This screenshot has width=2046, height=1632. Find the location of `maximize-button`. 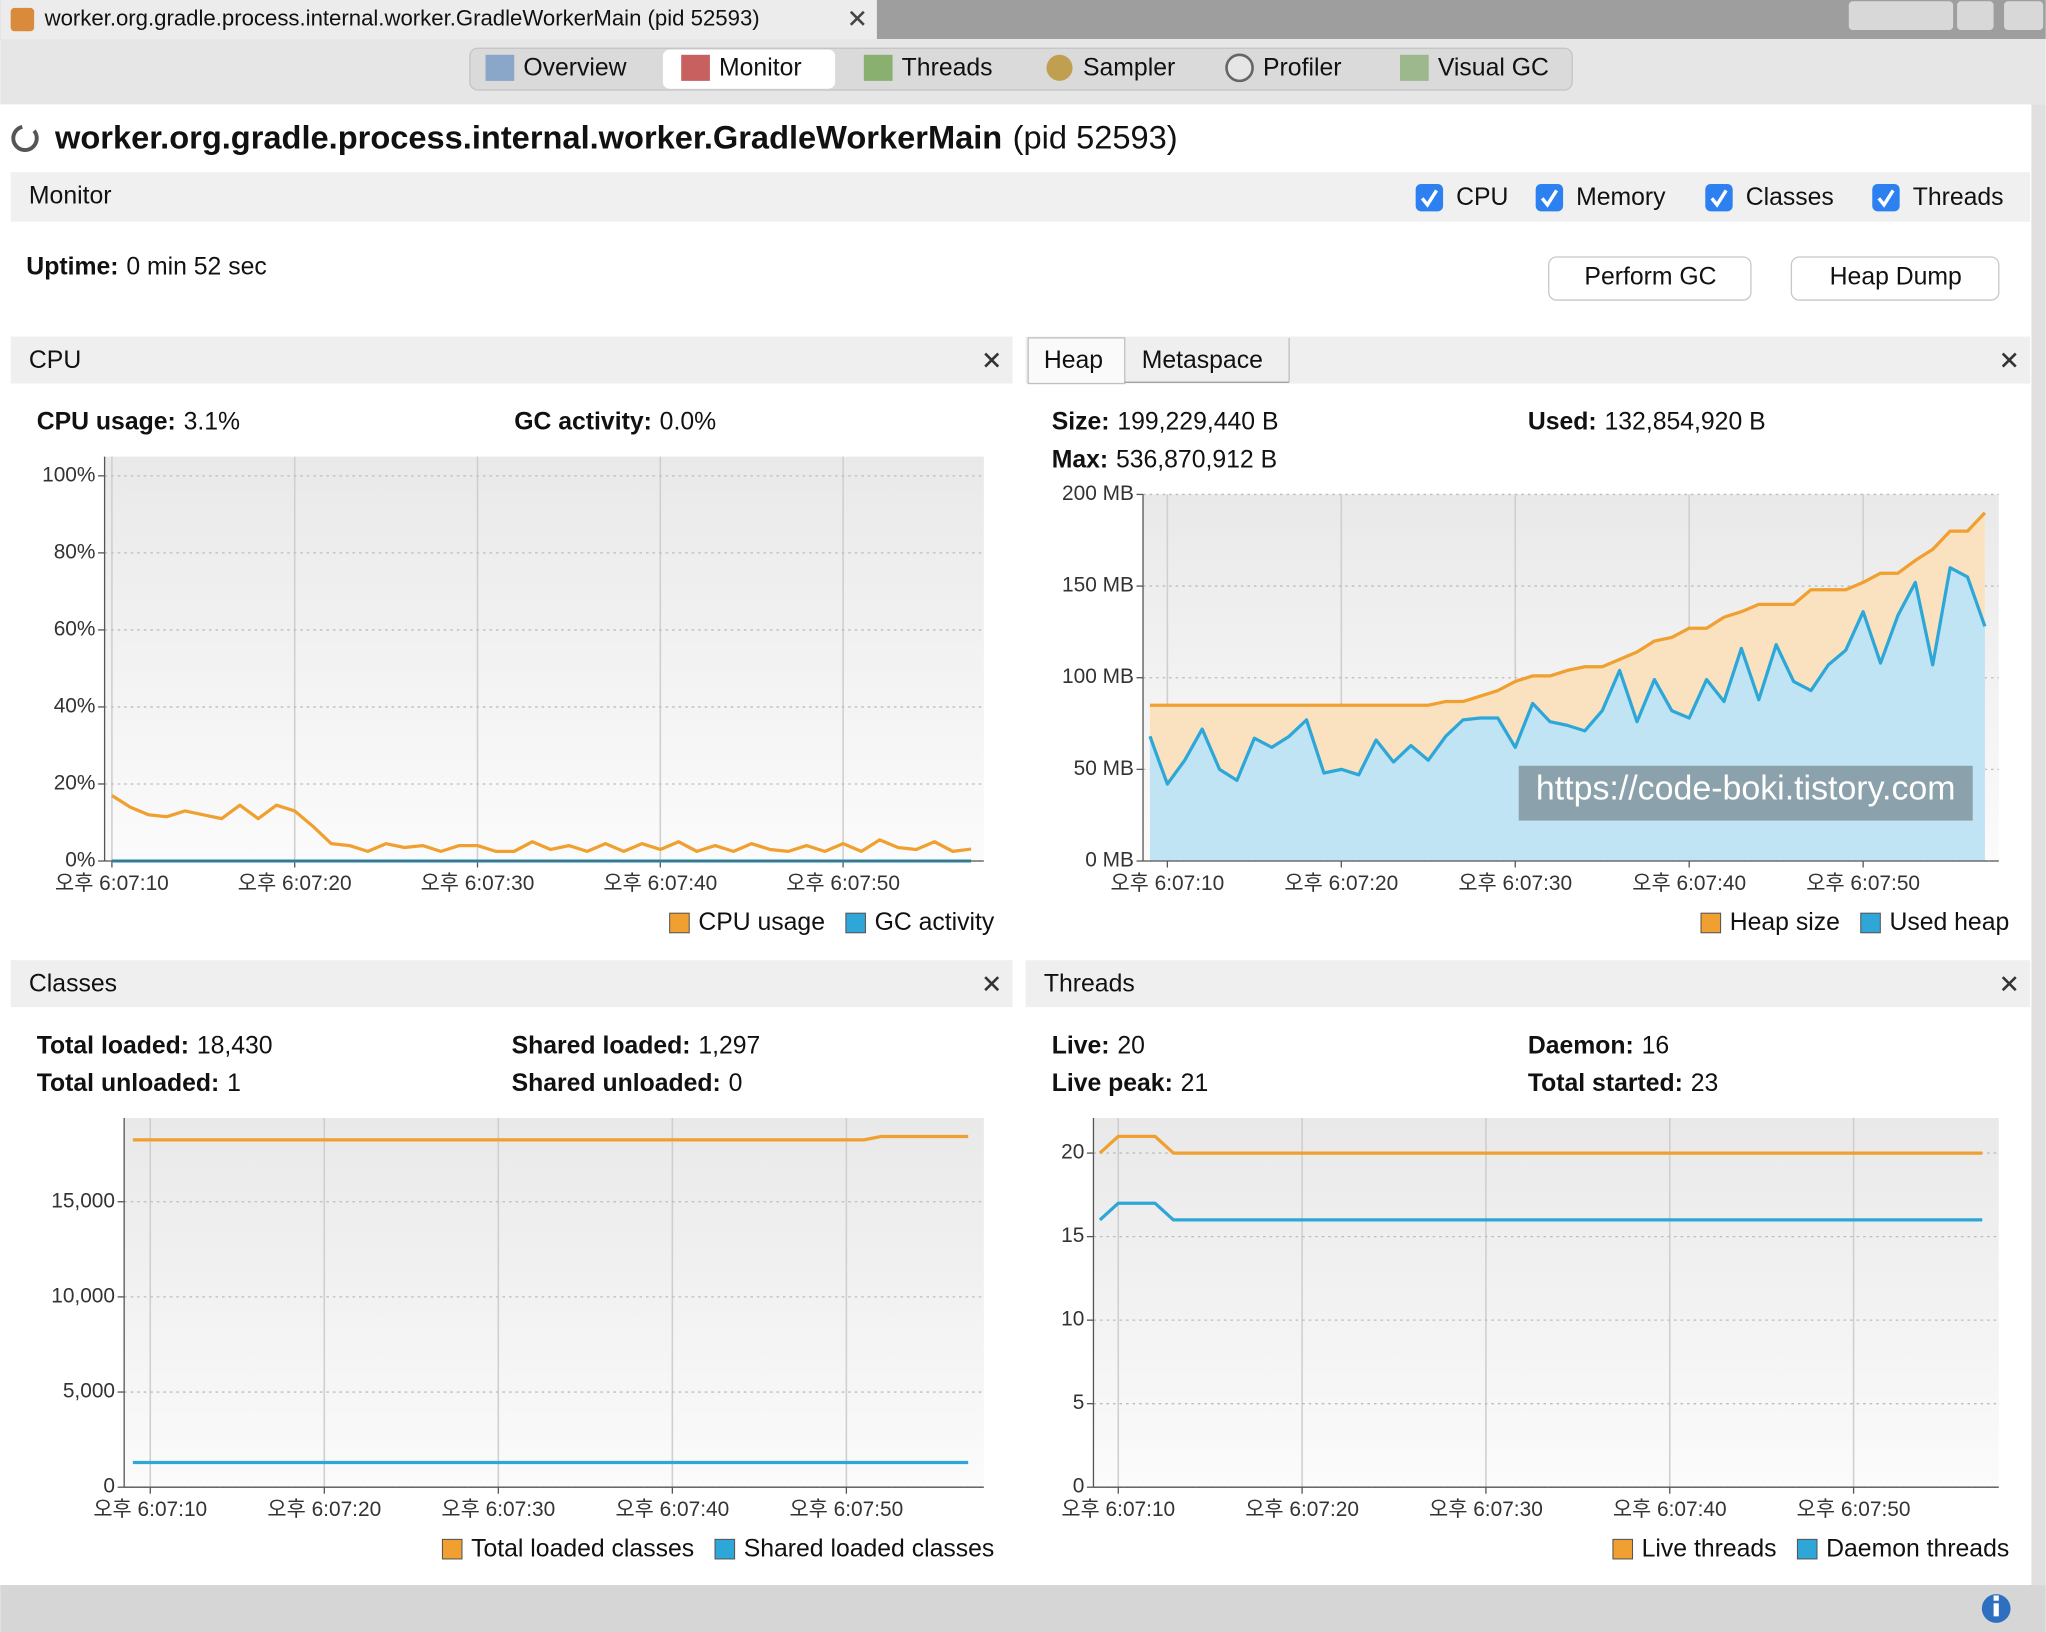

maximize-button is located at coordinates (2024, 16).